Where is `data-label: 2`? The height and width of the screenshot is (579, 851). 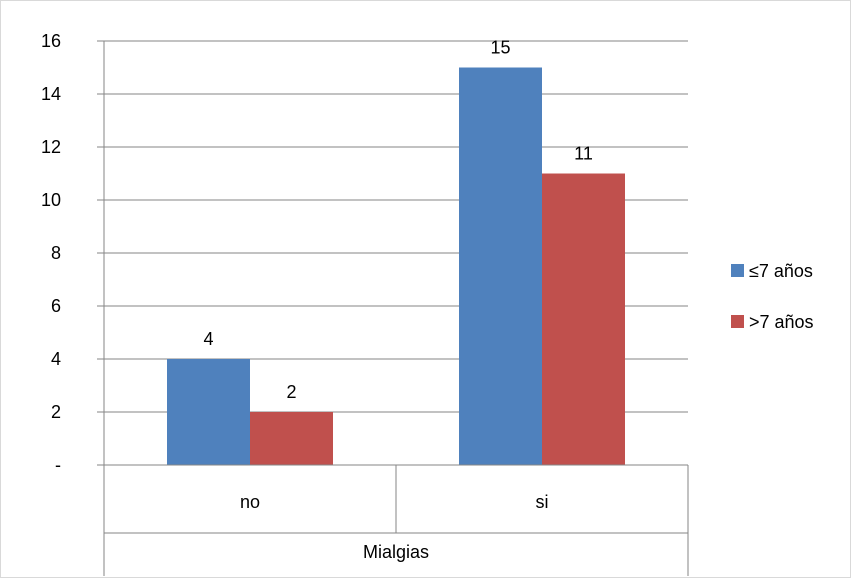
data-label: 2 is located at coordinates (291, 392).